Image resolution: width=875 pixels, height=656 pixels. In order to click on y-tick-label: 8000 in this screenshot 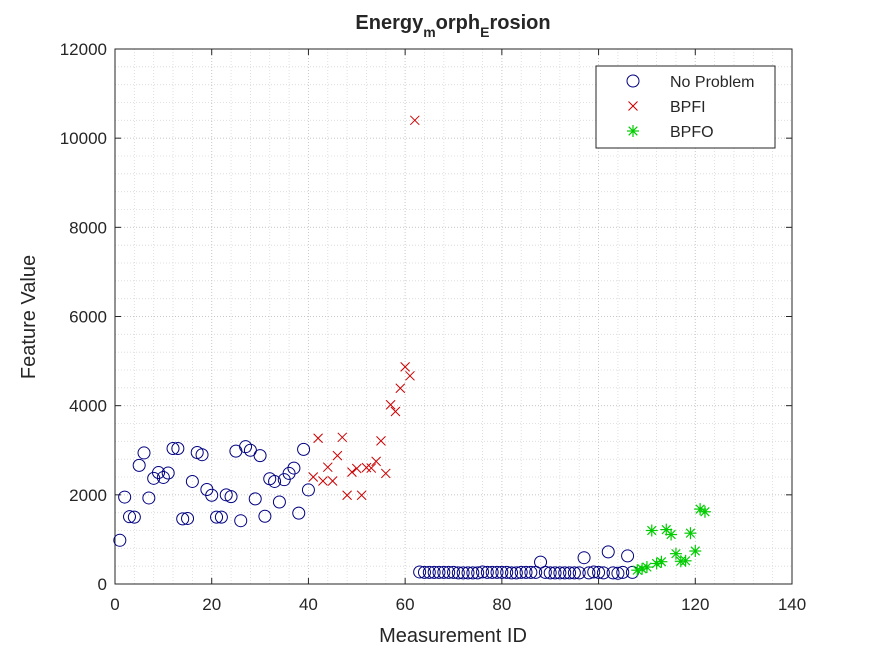, I will do `click(88, 227)`.